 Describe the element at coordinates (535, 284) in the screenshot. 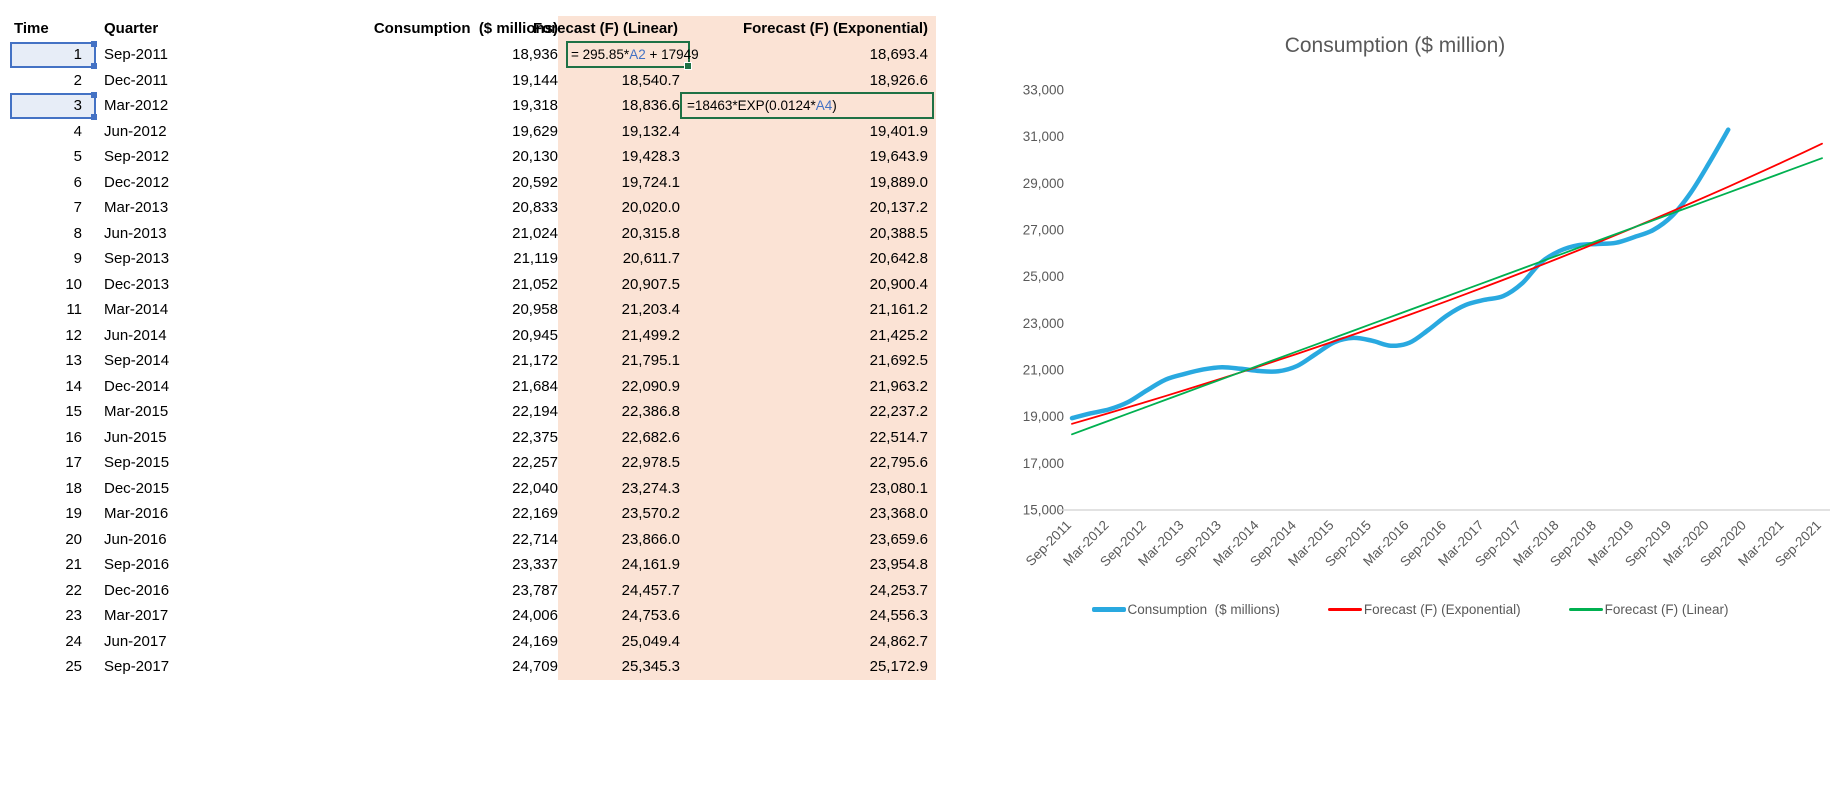

I see `cell-consumption: 21,052` at that location.